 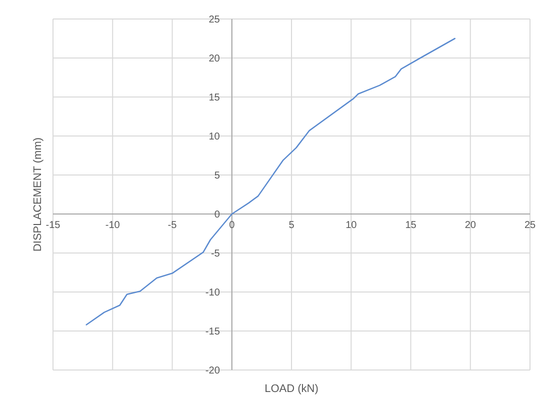 What do you see at coordinates (212, 371) in the screenshot?
I see `y-tick-label: -20` at bounding box center [212, 371].